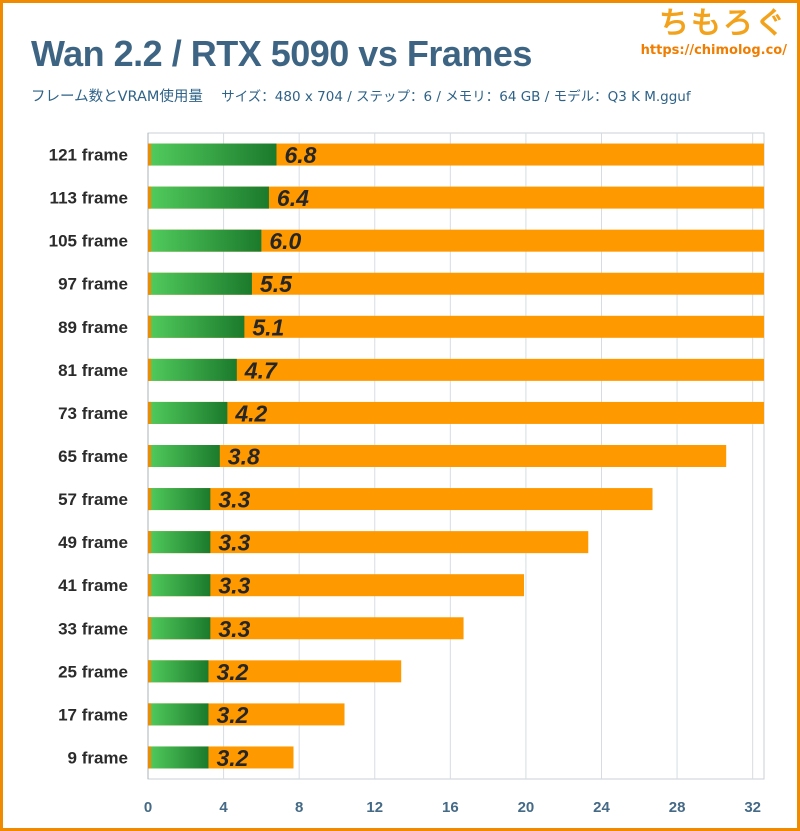  I want to click on category-label: 97 frame, so click(93, 284).